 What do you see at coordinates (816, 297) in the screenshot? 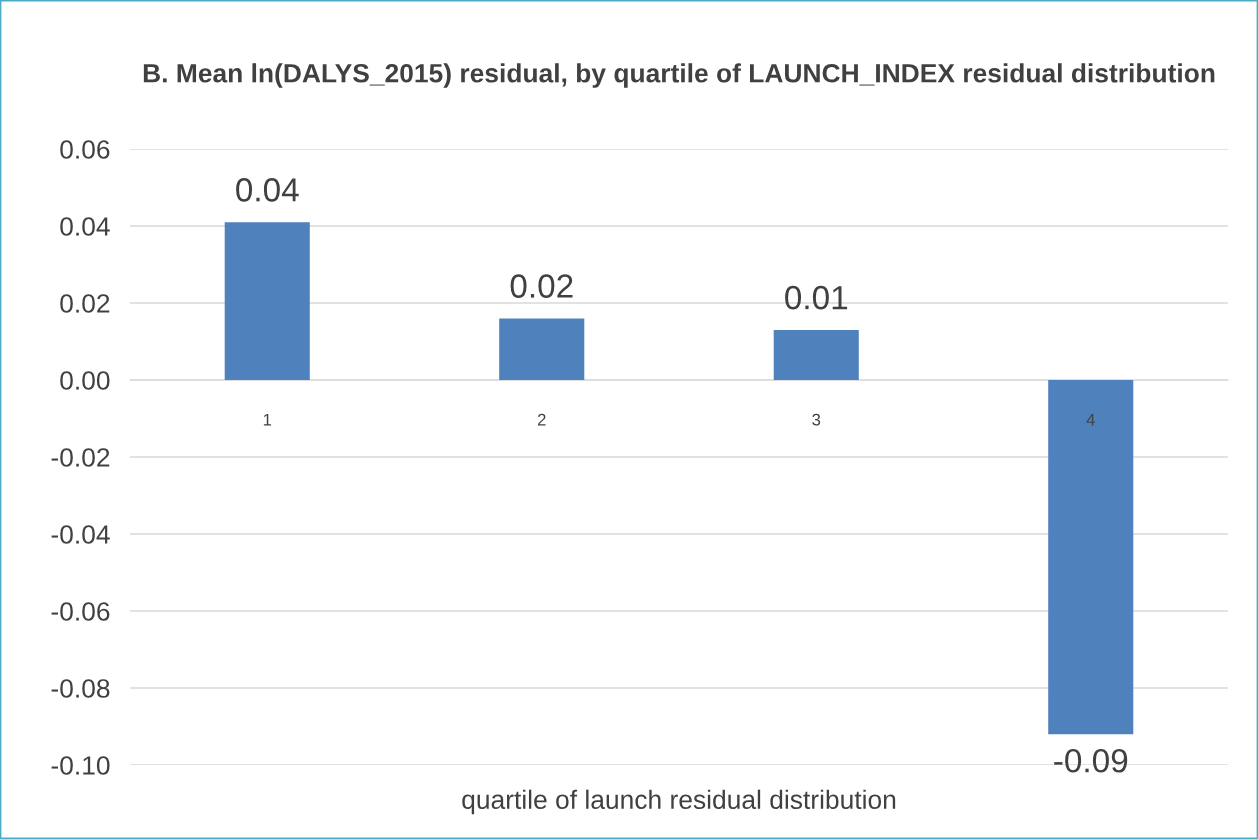
I see `data-label: 0.01` at bounding box center [816, 297].